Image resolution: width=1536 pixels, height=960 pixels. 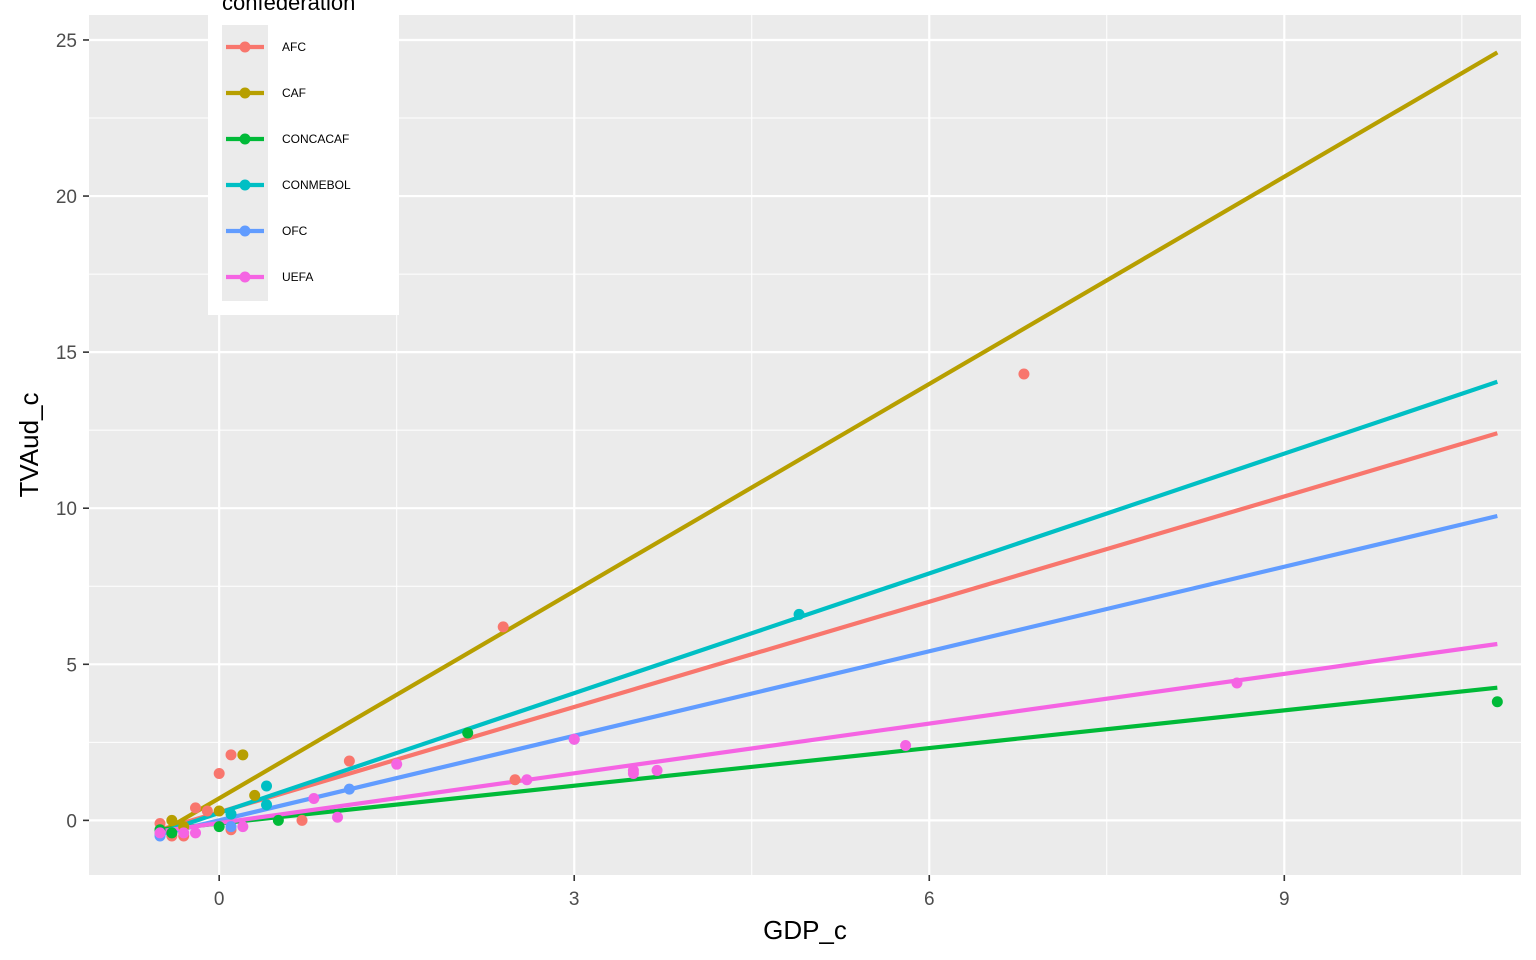 What do you see at coordinates (828, 758) in the screenshot?
I see `fit-line-concacaf` at bounding box center [828, 758].